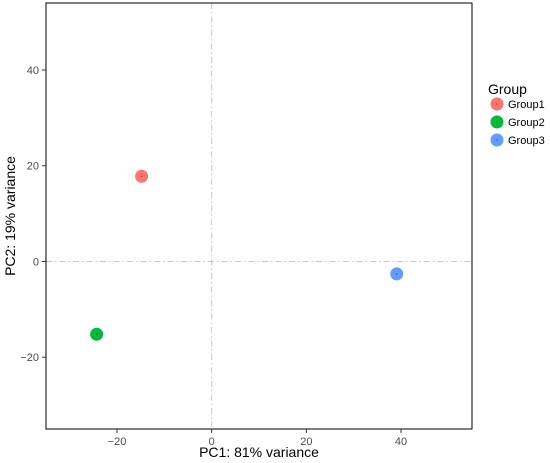 The image size is (550, 463). Describe the element at coordinates (257, 438) in the screenshot. I see `x-axis-ticks: −20 0 20 40` at that location.